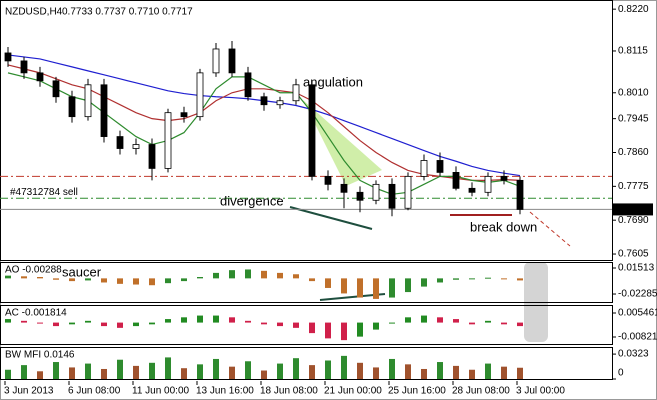 The height and width of the screenshot is (400, 657). I want to click on x-tick-label: 3 Jun 2013, so click(29, 391).